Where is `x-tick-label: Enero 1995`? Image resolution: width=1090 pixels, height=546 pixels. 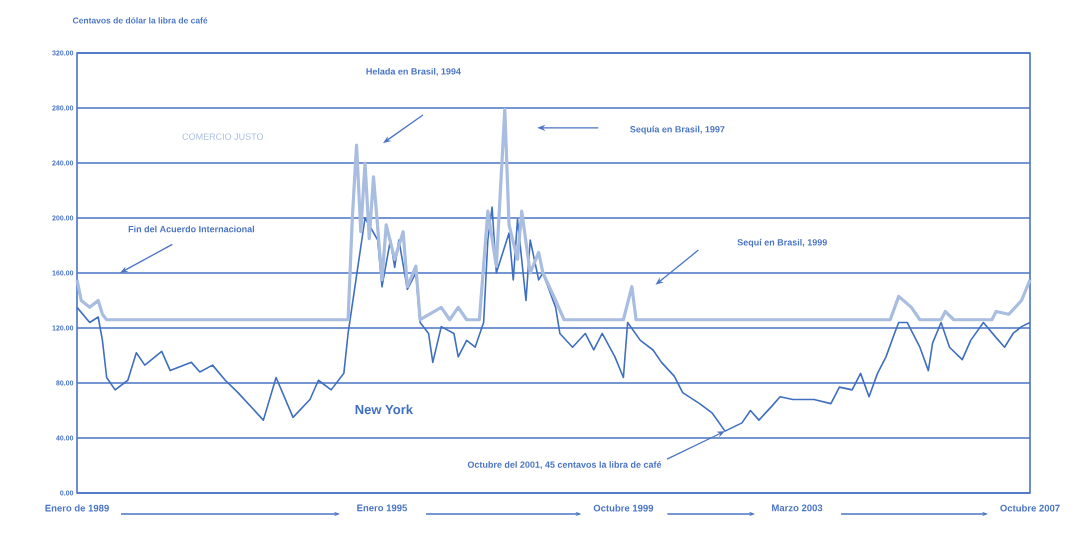
x-tick-label: Enero 1995 is located at coordinates (382, 508).